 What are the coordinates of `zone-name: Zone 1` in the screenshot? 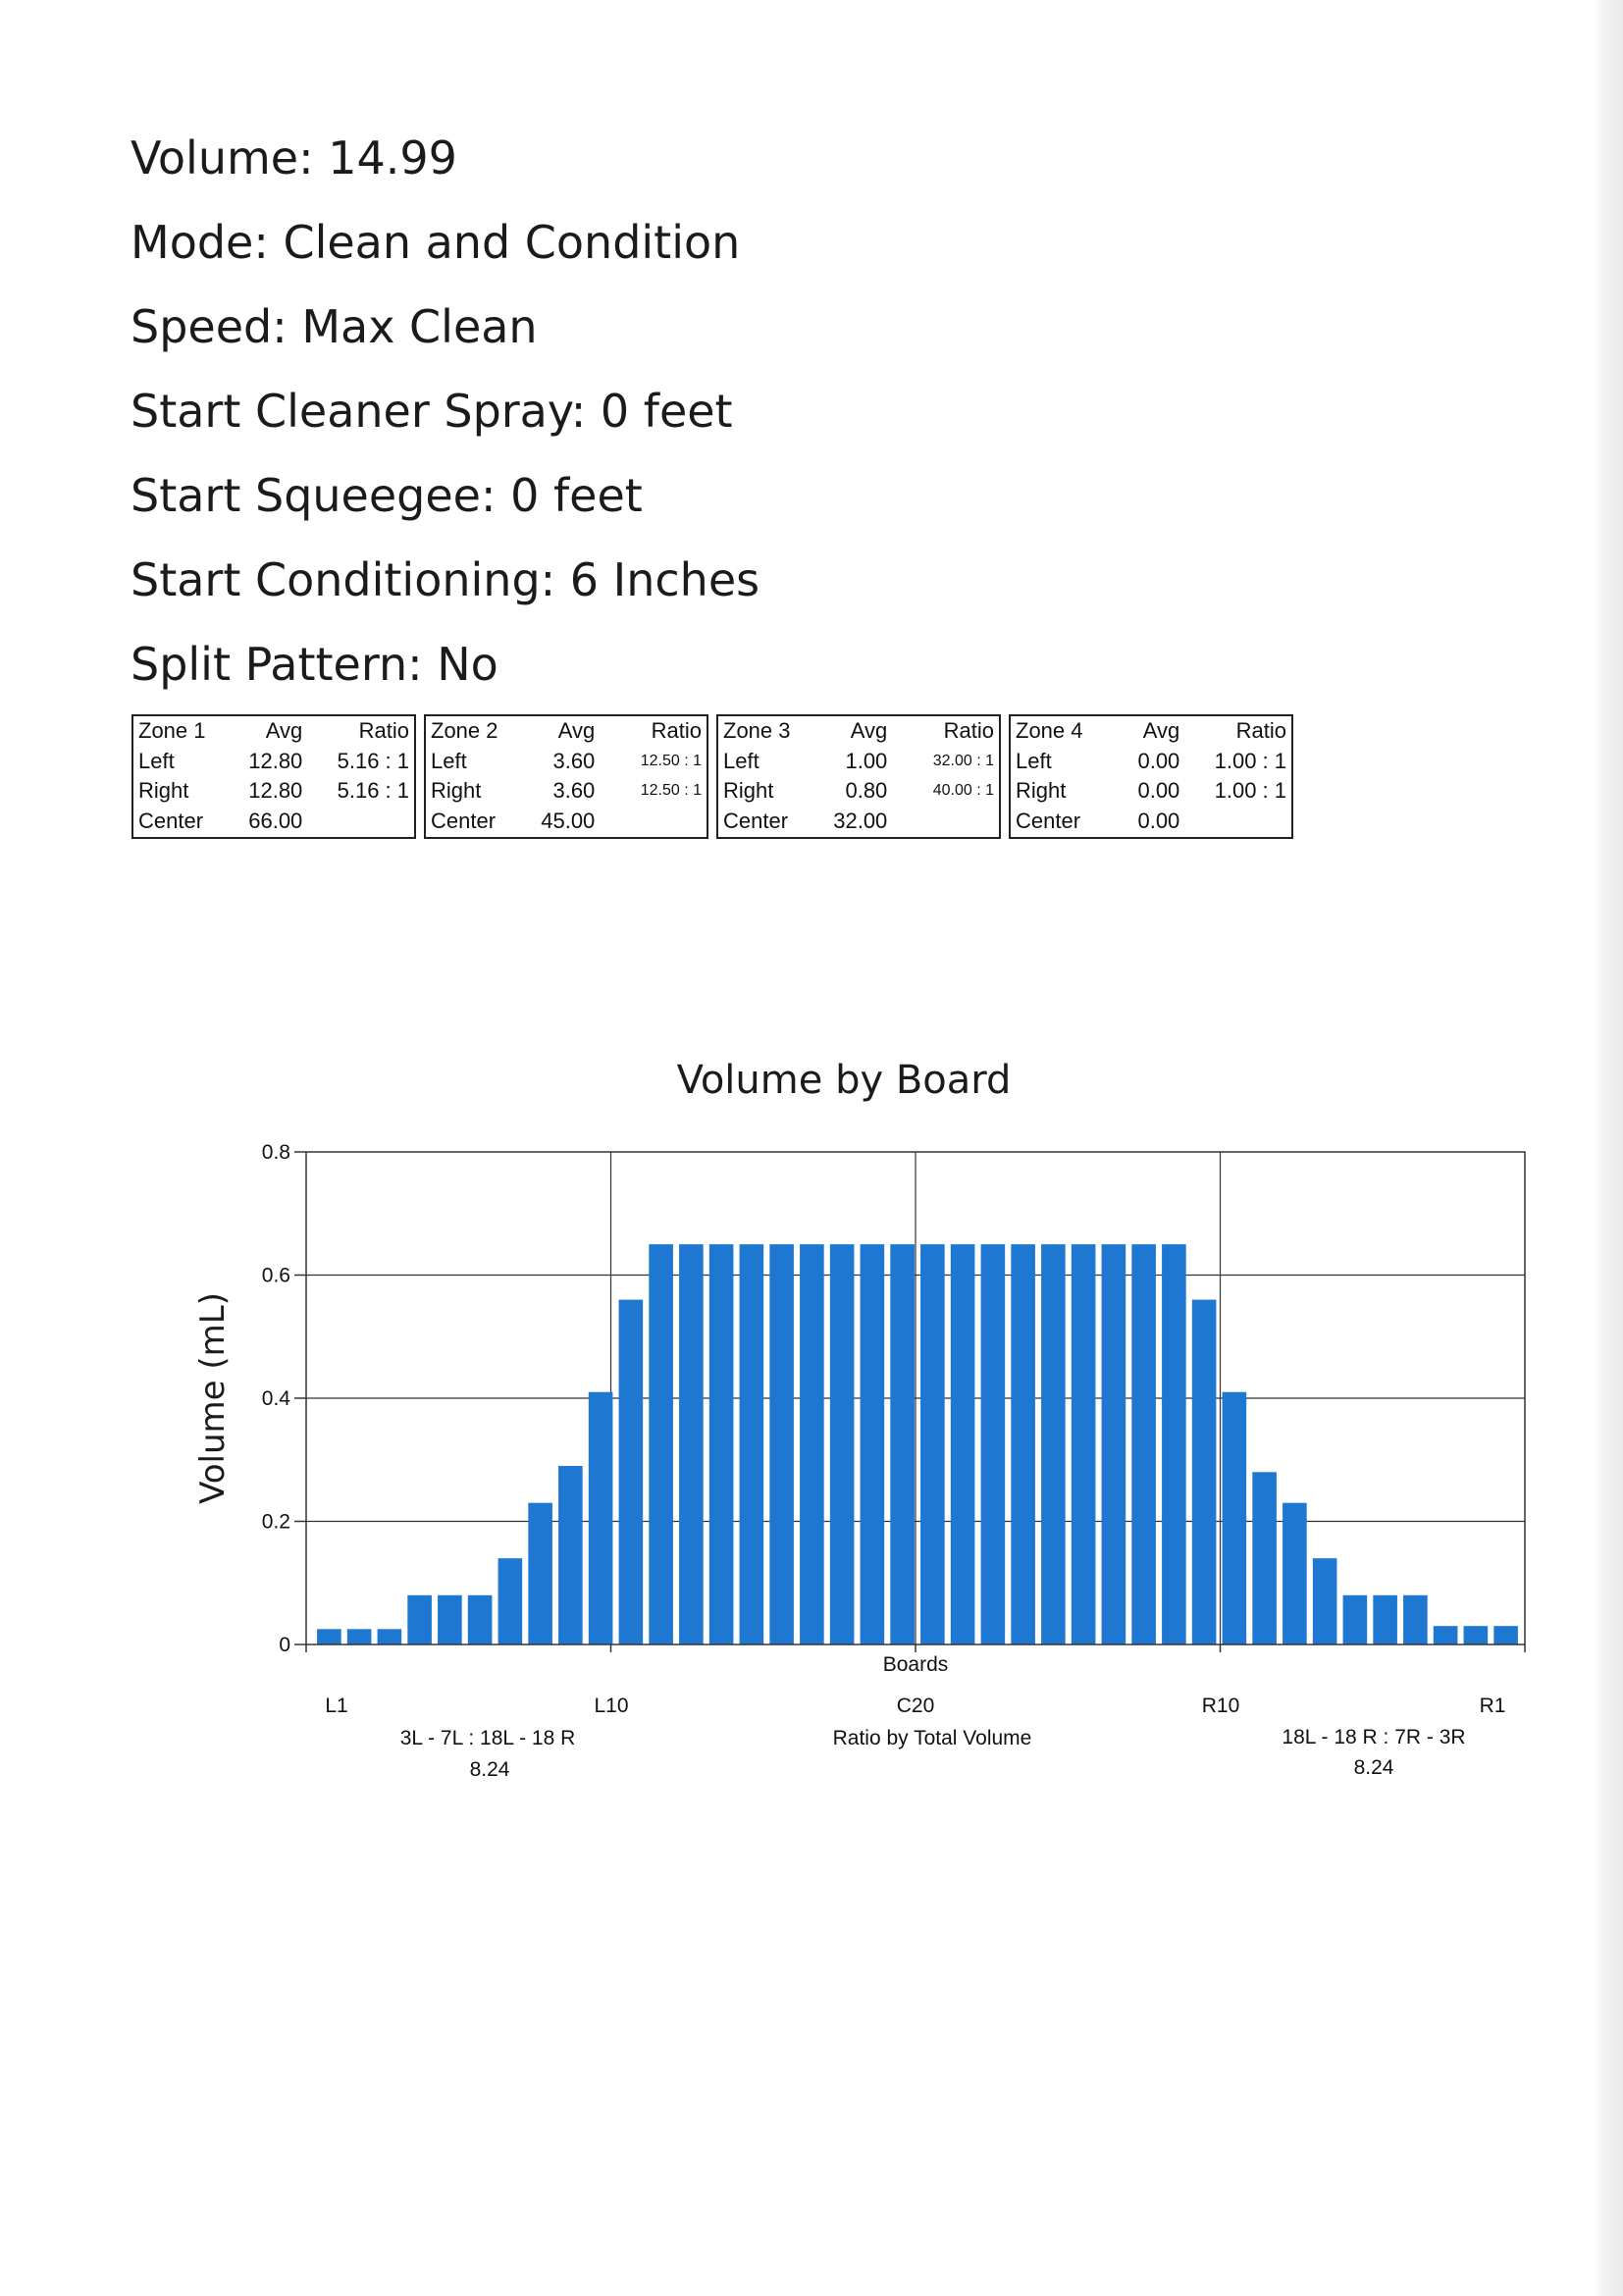 It's located at (172, 730).